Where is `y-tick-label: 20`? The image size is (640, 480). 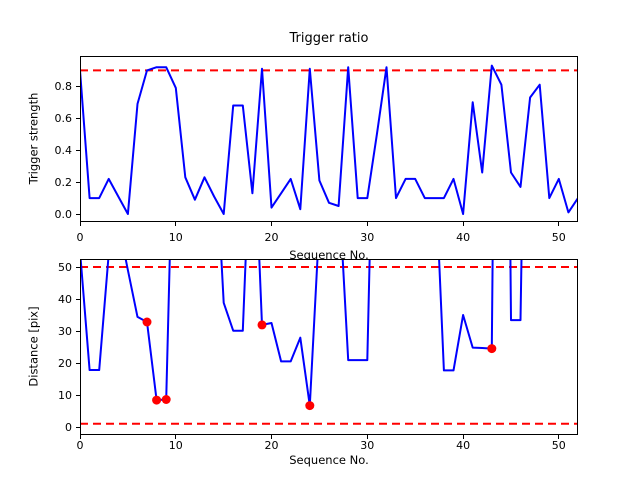 y-tick-label: 20 is located at coordinates (65, 363).